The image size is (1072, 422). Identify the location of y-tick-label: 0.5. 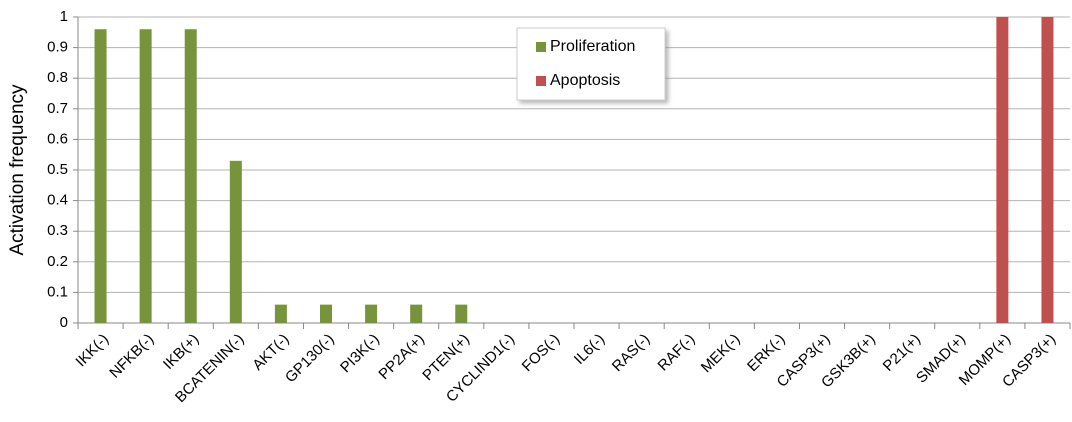
(57, 169).